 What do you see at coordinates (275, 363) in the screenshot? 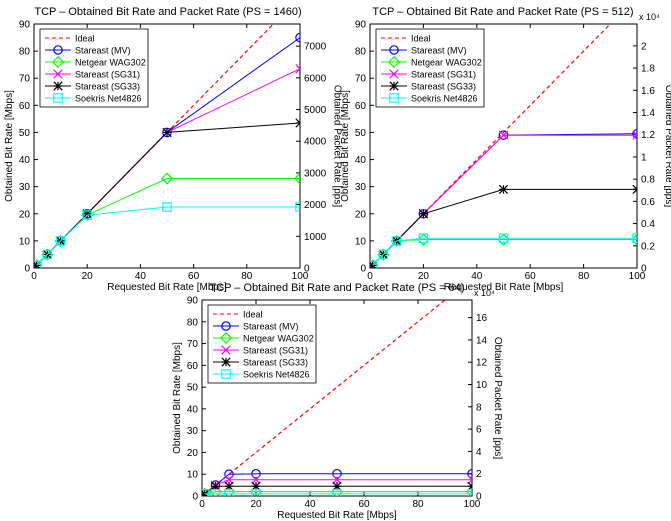
I see `legend-label: Stareast (SG33)` at bounding box center [275, 363].